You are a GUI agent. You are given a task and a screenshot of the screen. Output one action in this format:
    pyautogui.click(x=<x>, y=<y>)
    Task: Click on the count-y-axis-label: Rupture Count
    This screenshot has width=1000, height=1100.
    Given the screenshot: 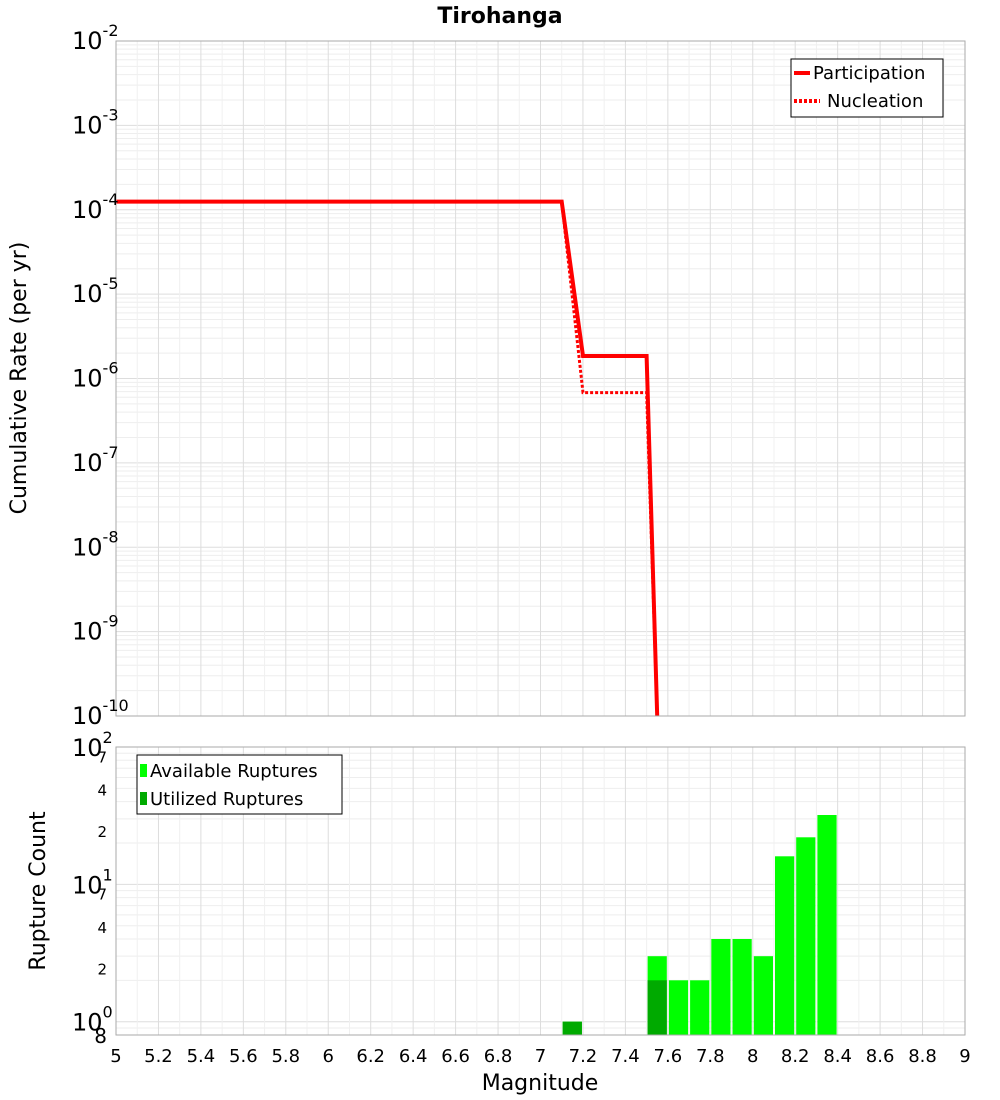 What is the action you would take?
    pyautogui.click(x=38, y=891)
    